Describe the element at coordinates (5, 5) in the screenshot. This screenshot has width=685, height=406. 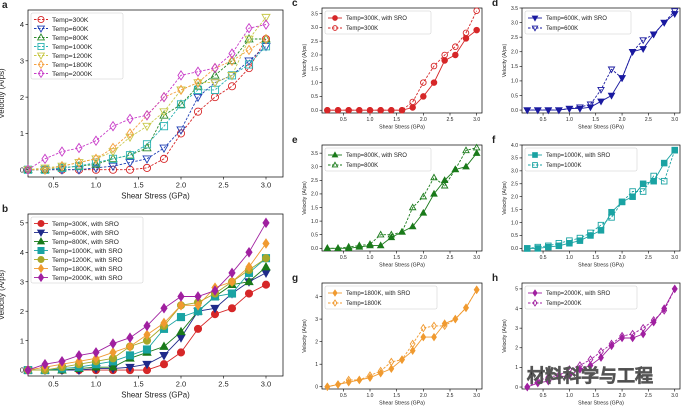
I see `panel-label-a: a` at that location.